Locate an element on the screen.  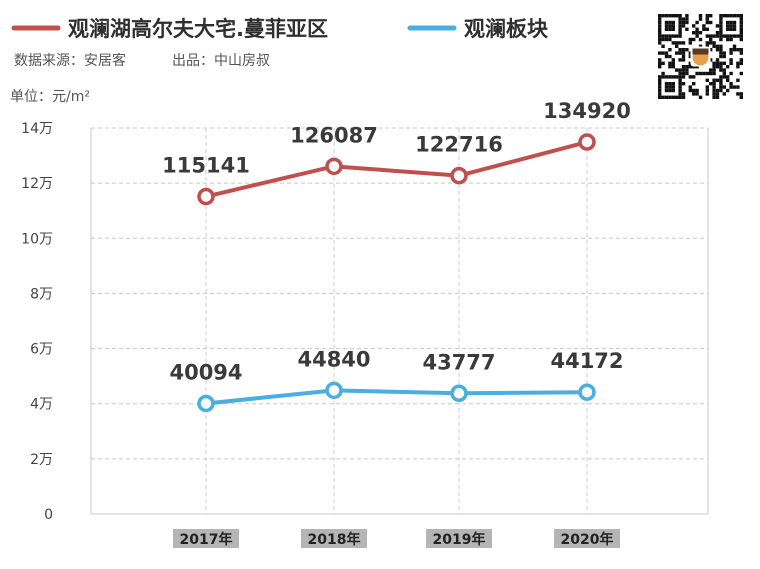
y-tick-label: 8万 is located at coordinates (41, 294).